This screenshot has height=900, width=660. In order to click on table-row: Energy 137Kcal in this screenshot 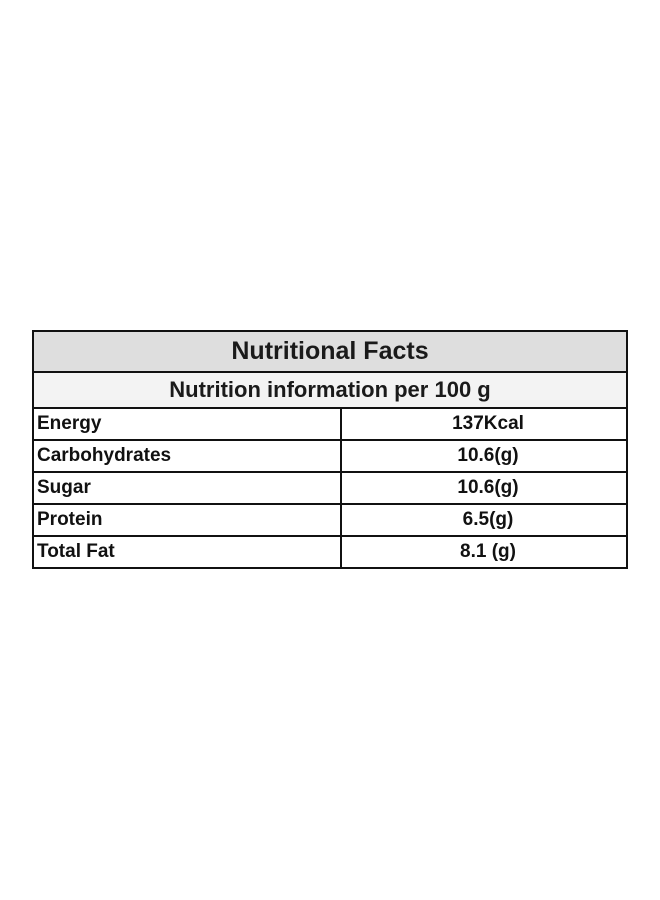, I will do `click(330, 425)`.